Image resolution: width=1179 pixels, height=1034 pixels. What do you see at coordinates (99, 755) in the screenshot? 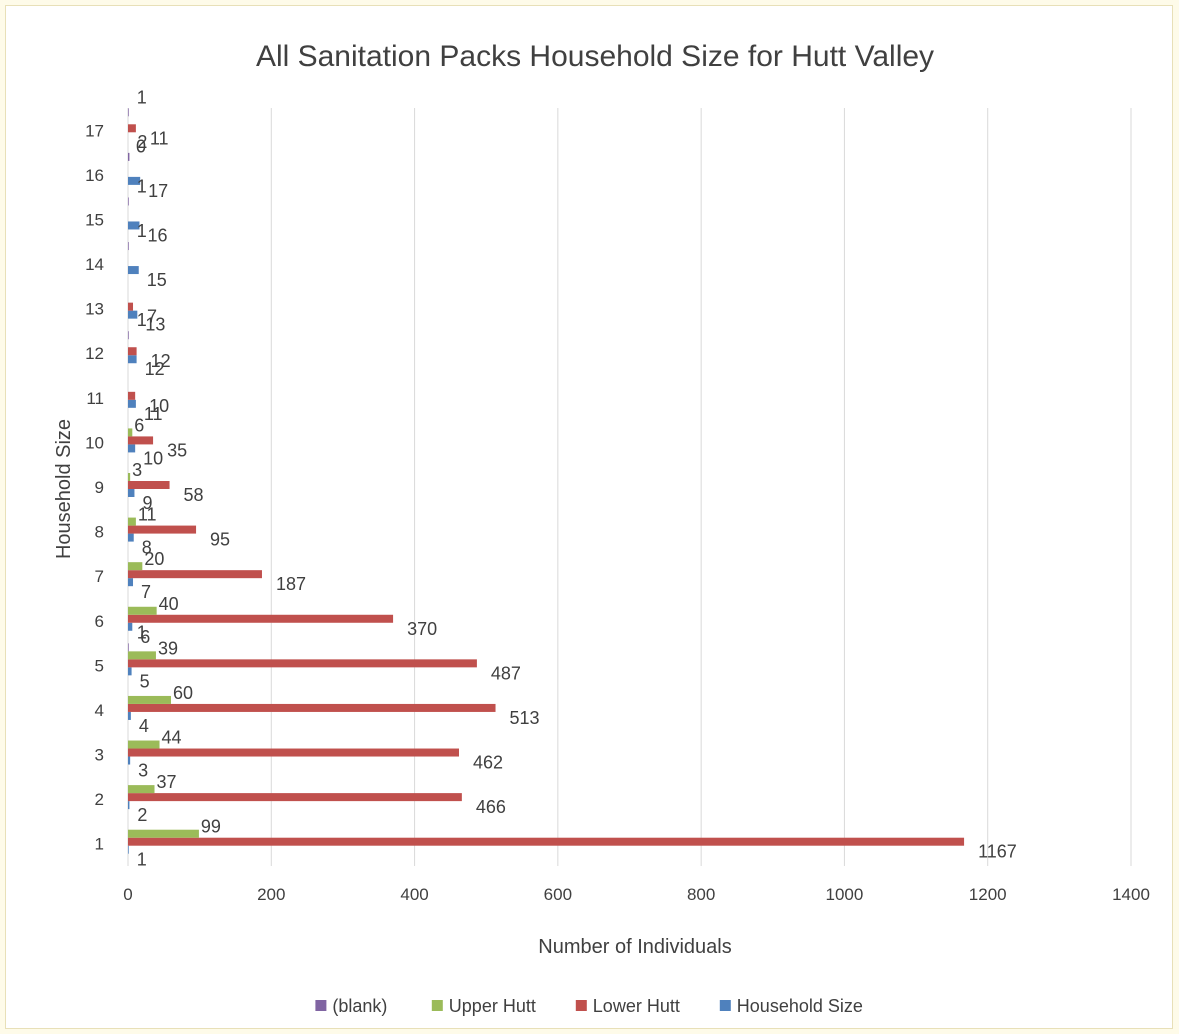
I see `y-tick-3: 3` at bounding box center [99, 755].